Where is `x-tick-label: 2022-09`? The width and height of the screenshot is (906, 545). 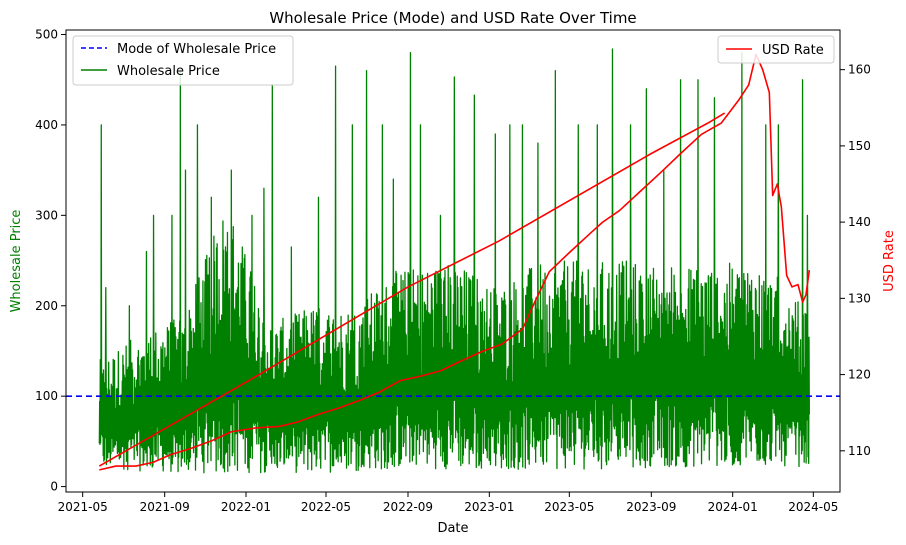
x-tick-label: 2022-09 is located at coordinates (408, 507).